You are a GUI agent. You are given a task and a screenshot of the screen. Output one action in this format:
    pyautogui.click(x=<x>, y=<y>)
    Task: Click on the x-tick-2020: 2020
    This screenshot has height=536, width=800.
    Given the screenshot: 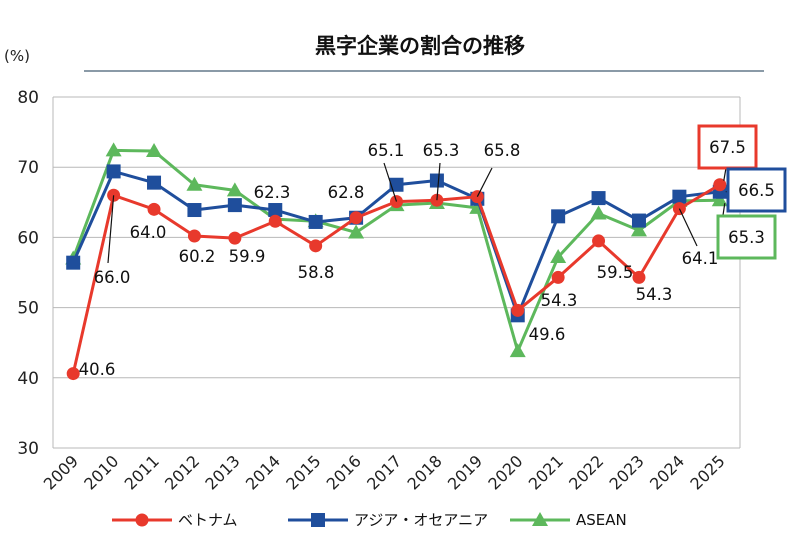 What is the action you would take?
    pyautogui.click(x=505, y=472)
    